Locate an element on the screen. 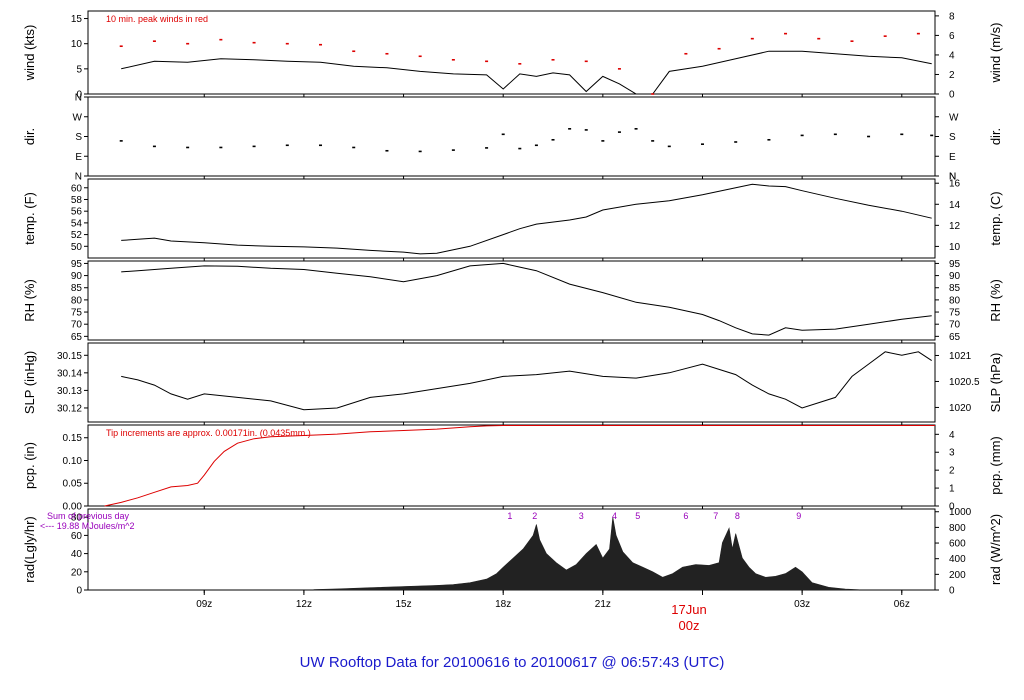 The height and width of the screenshot is (700, 1024). rad-left-tick-label: 40 is located at coordinates (77, 554).